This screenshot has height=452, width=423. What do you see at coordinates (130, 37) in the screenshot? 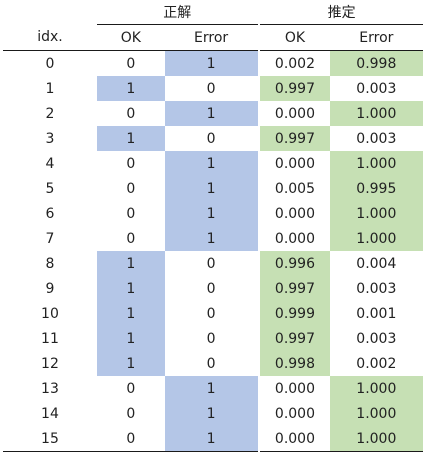
I see `gt-ok-column-header: OK` at bounding box center [130, 37].